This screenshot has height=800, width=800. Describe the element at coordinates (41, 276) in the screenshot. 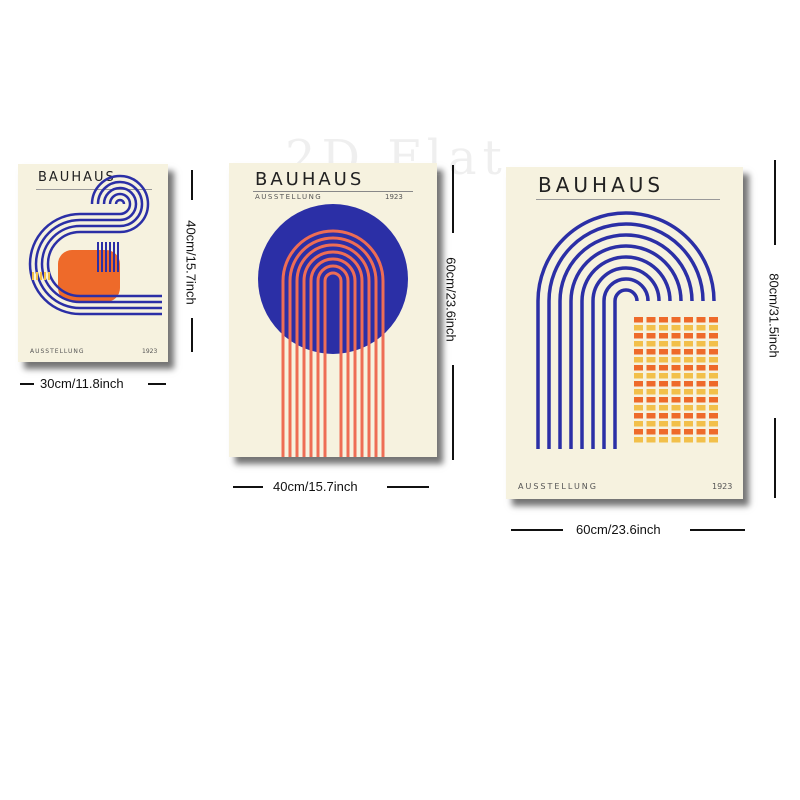

I see `yellow-dashes` at that location.